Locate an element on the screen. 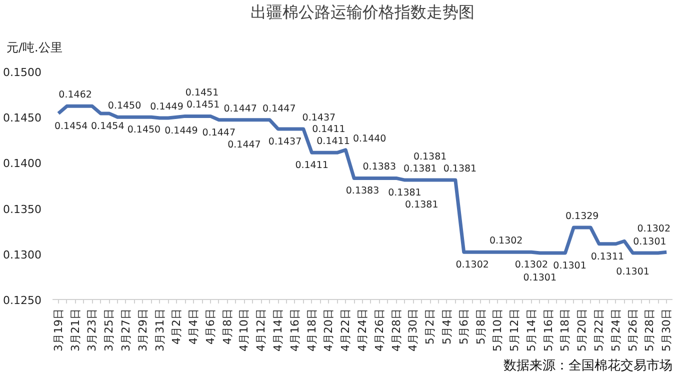  data-label: 0.1311 is located at coordinates (607, 256).